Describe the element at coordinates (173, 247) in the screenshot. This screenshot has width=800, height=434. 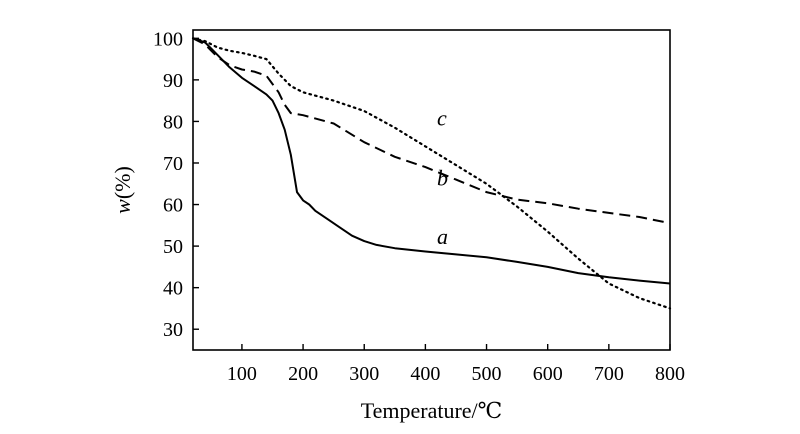
I see `y-tick-label: 50` at that location.